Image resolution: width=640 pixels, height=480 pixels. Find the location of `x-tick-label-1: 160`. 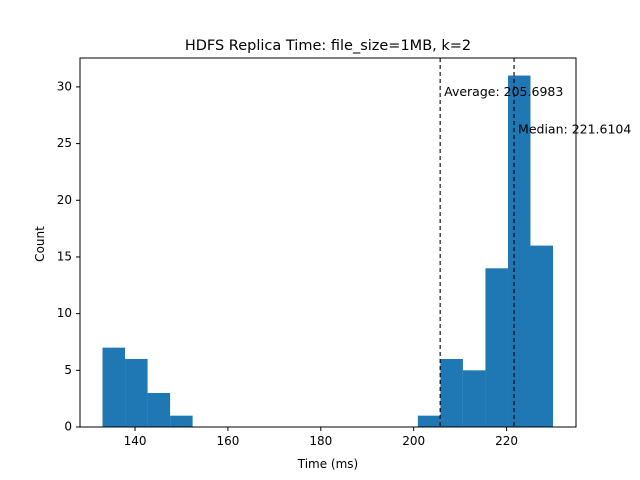

x-tick-label-1: 160 is located at coordinates (227, 441).